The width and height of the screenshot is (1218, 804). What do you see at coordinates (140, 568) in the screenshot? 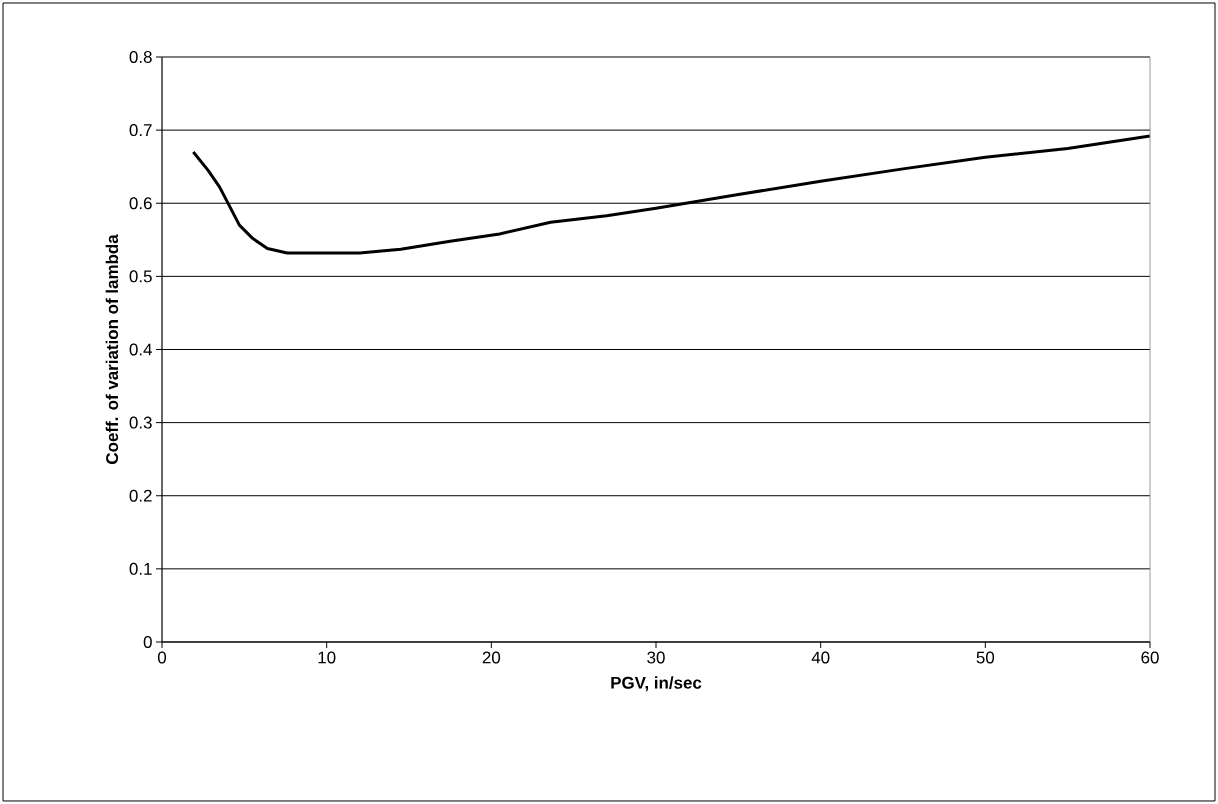
I see `y-tick-label: 0.1` at bounding box center [140, 568].